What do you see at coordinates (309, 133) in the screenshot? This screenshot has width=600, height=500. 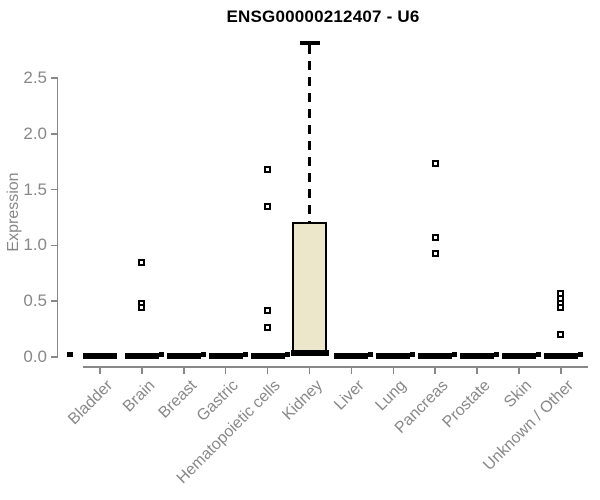 I see `whisker` at bounding box center [309, 133].